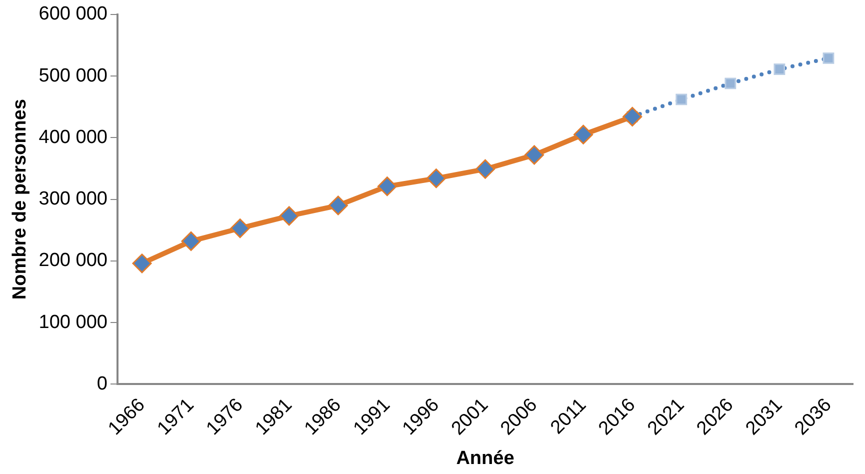 Image resolution: width=865 pixels, height=474 pixels. Describe the element at coordinates (73, 137) in the screenshot. I see `y-tick-label: 400 000` at that location.